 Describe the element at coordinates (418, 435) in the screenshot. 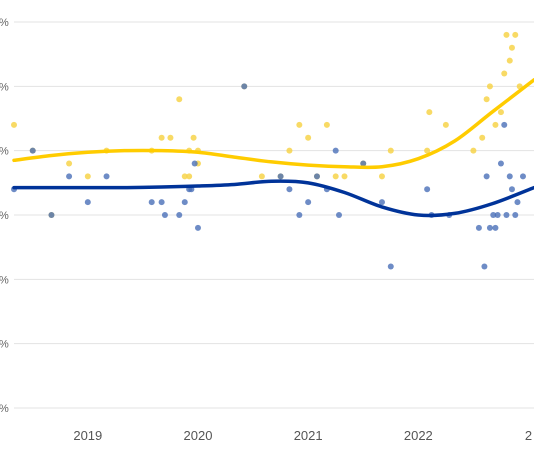

I see `x-tick-label: 2022` at that location.